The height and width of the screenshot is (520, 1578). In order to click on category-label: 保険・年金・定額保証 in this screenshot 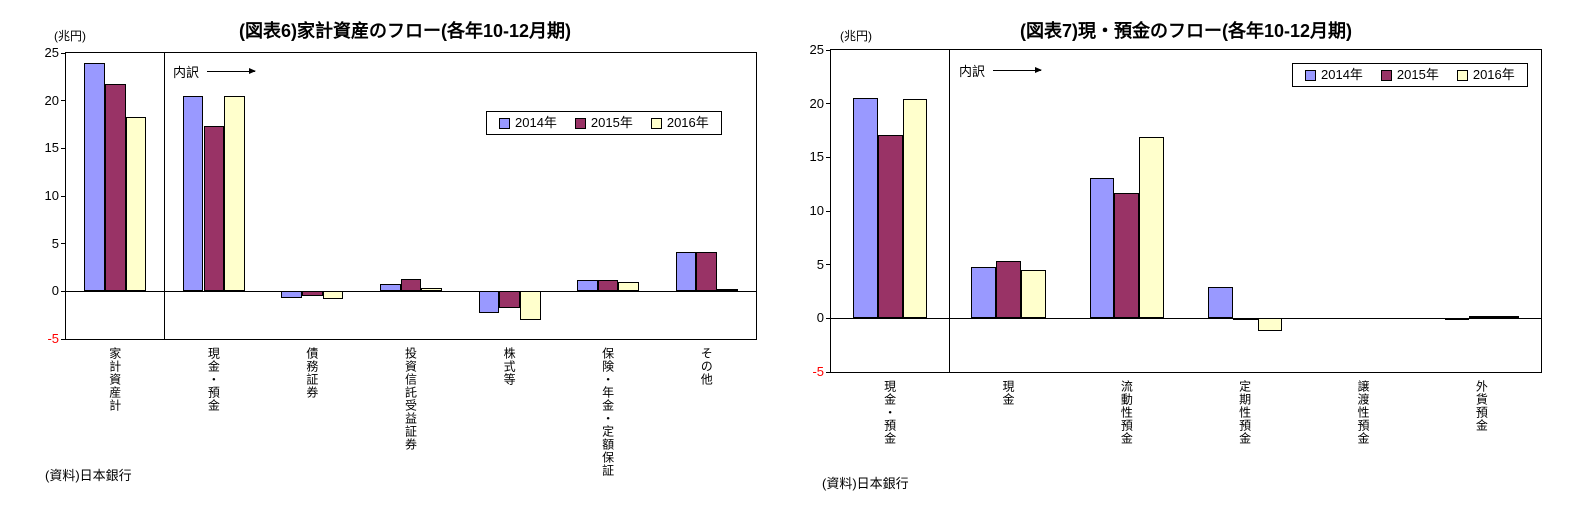, I will do `click(607, 412)`.